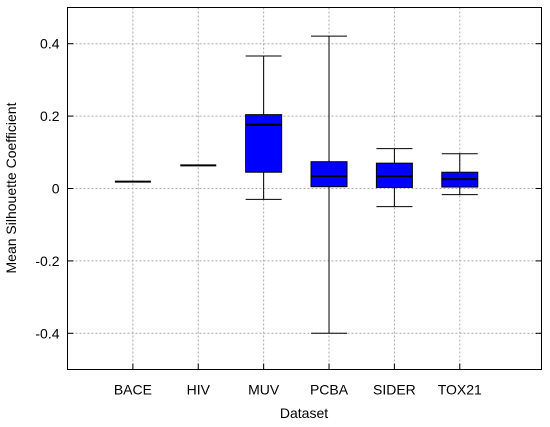 The image size is (550, 427). Describe the element at coordinates (264, 390) in the screenshot. I see `x-tick-label: MUV` at that location.